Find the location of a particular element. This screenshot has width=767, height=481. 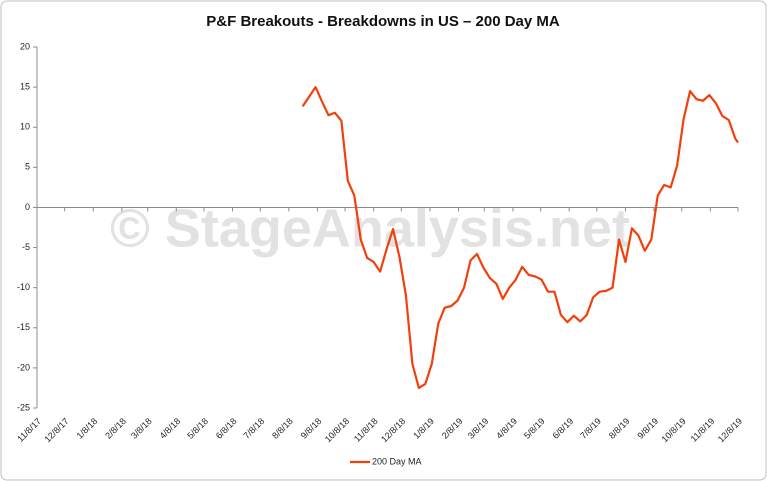

y-tick-label: -20 is located at coordinates (23, 367).